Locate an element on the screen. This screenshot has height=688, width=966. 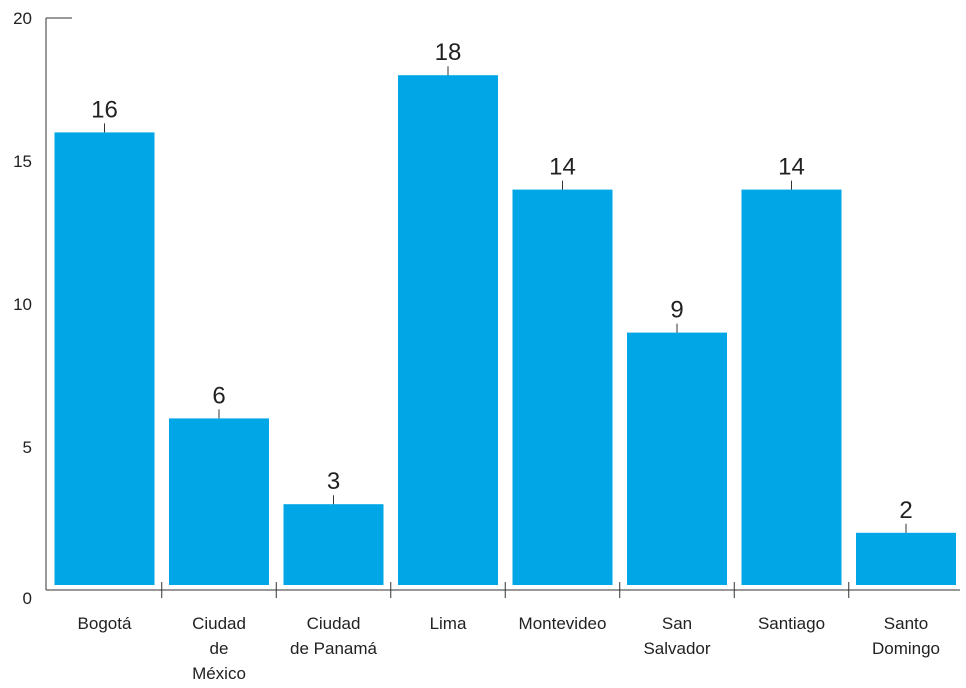
x-tick-label: Ciudad de Panamá is located at coordinates (333, 636).